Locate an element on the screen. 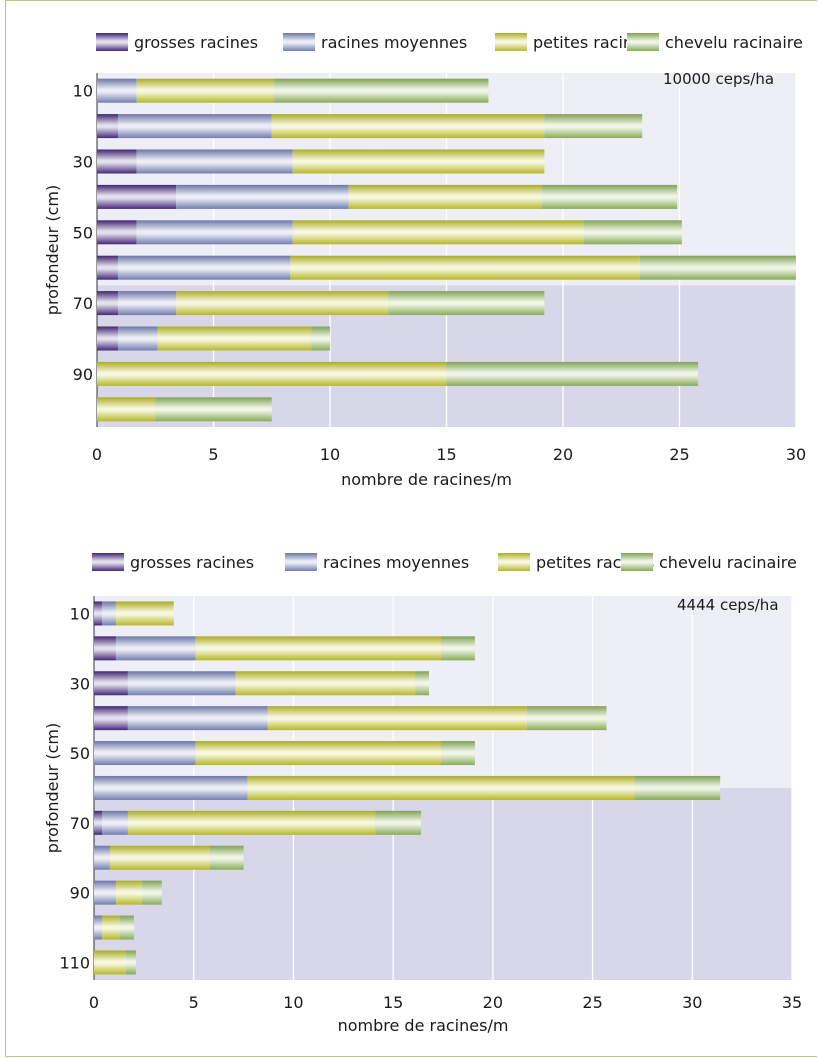 The width and height of the screenshot is (818, 1058). x-tick-label: 15 is located at coordinates (393, 1002).